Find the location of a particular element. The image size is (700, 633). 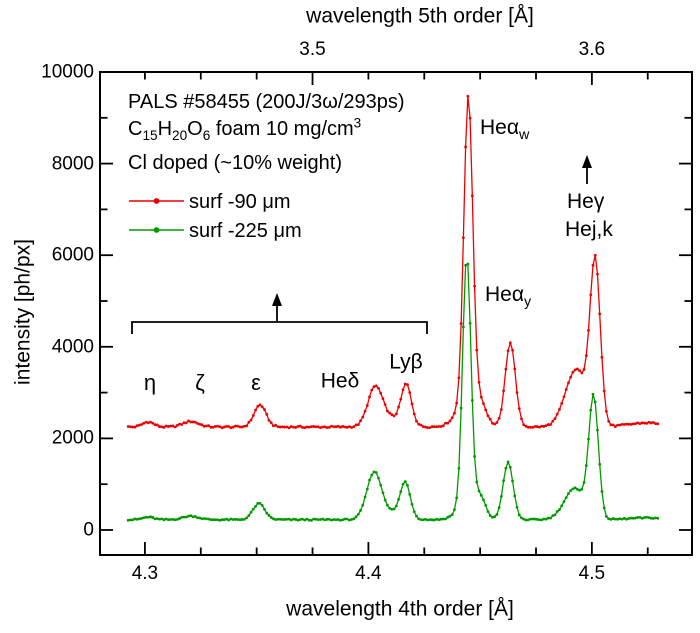

y-tick-label-4000: 4000 is located at coordinates (72, 347).